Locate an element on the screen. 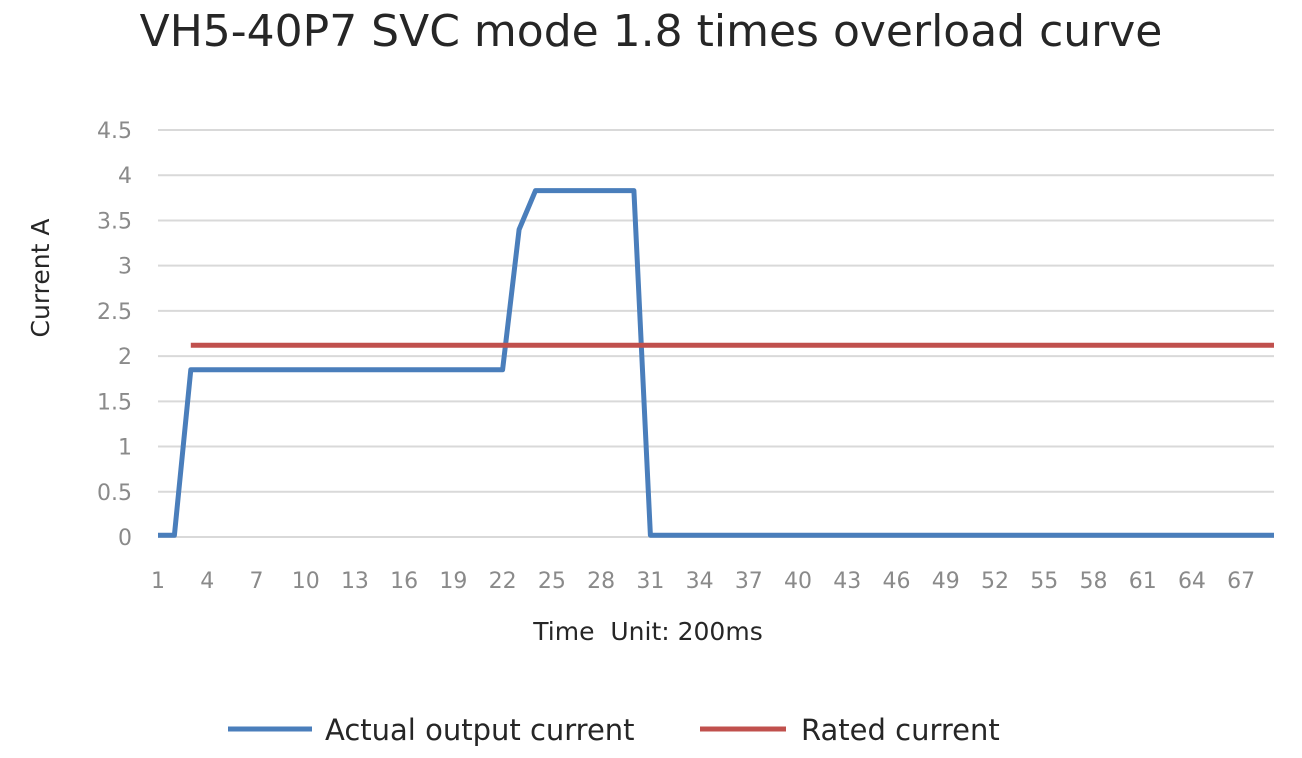 The width and height of the screenshot is (1302, 758). y-axis-ticks: 0 0.5 1 1.5 2 2.5 3 3.5 4 4.5 is located at coordinates (114, 335).